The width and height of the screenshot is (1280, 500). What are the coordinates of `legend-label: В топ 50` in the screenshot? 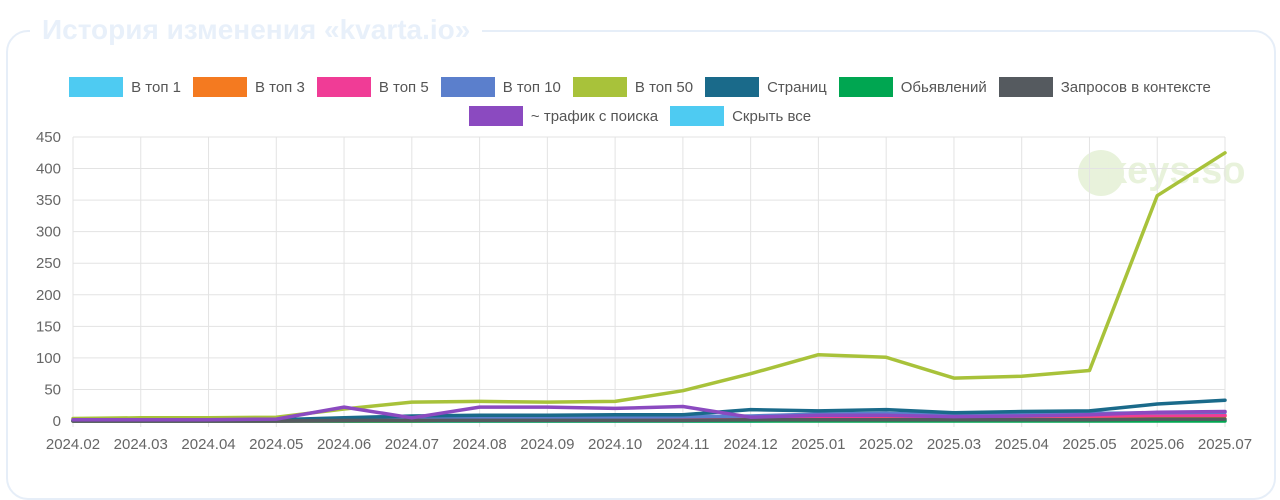 It's located at (664, 87).